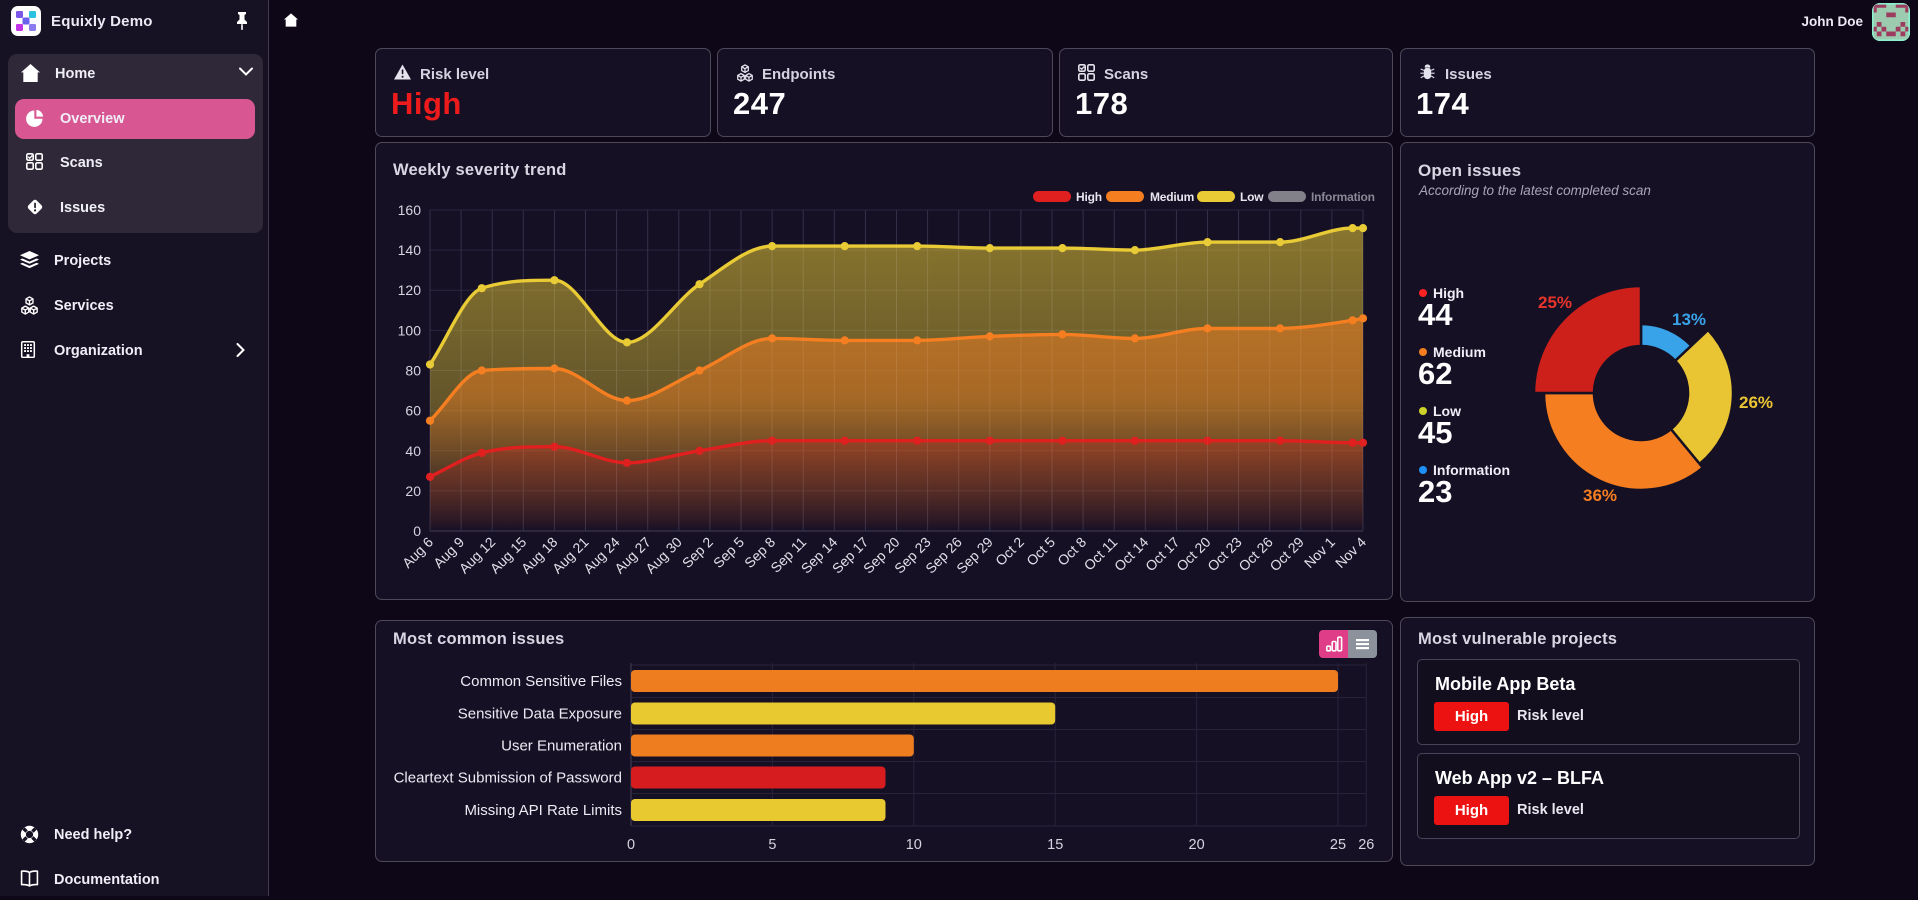  Describe the element at coordinates (413, 371) in the screenshot. I see `svg-text: 80` at that location.